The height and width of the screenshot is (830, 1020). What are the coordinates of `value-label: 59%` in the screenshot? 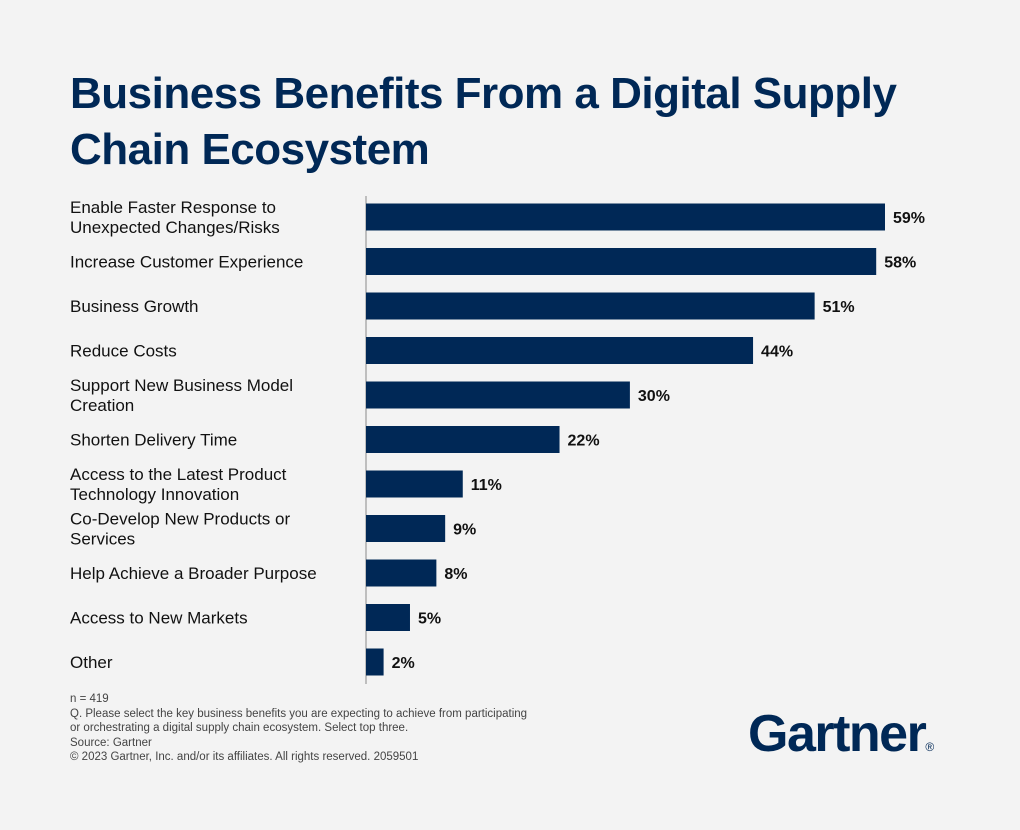 It's located at (909, 218).